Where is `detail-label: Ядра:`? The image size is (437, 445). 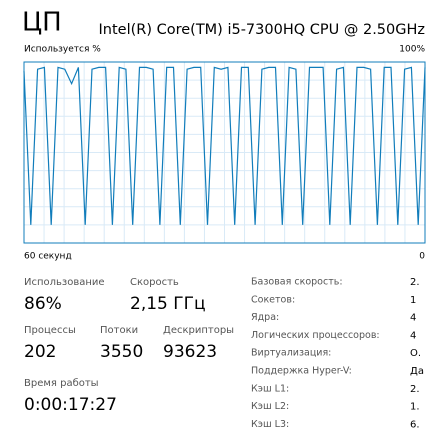
detail-label: Ядра: is located at coordinates (265, 317).